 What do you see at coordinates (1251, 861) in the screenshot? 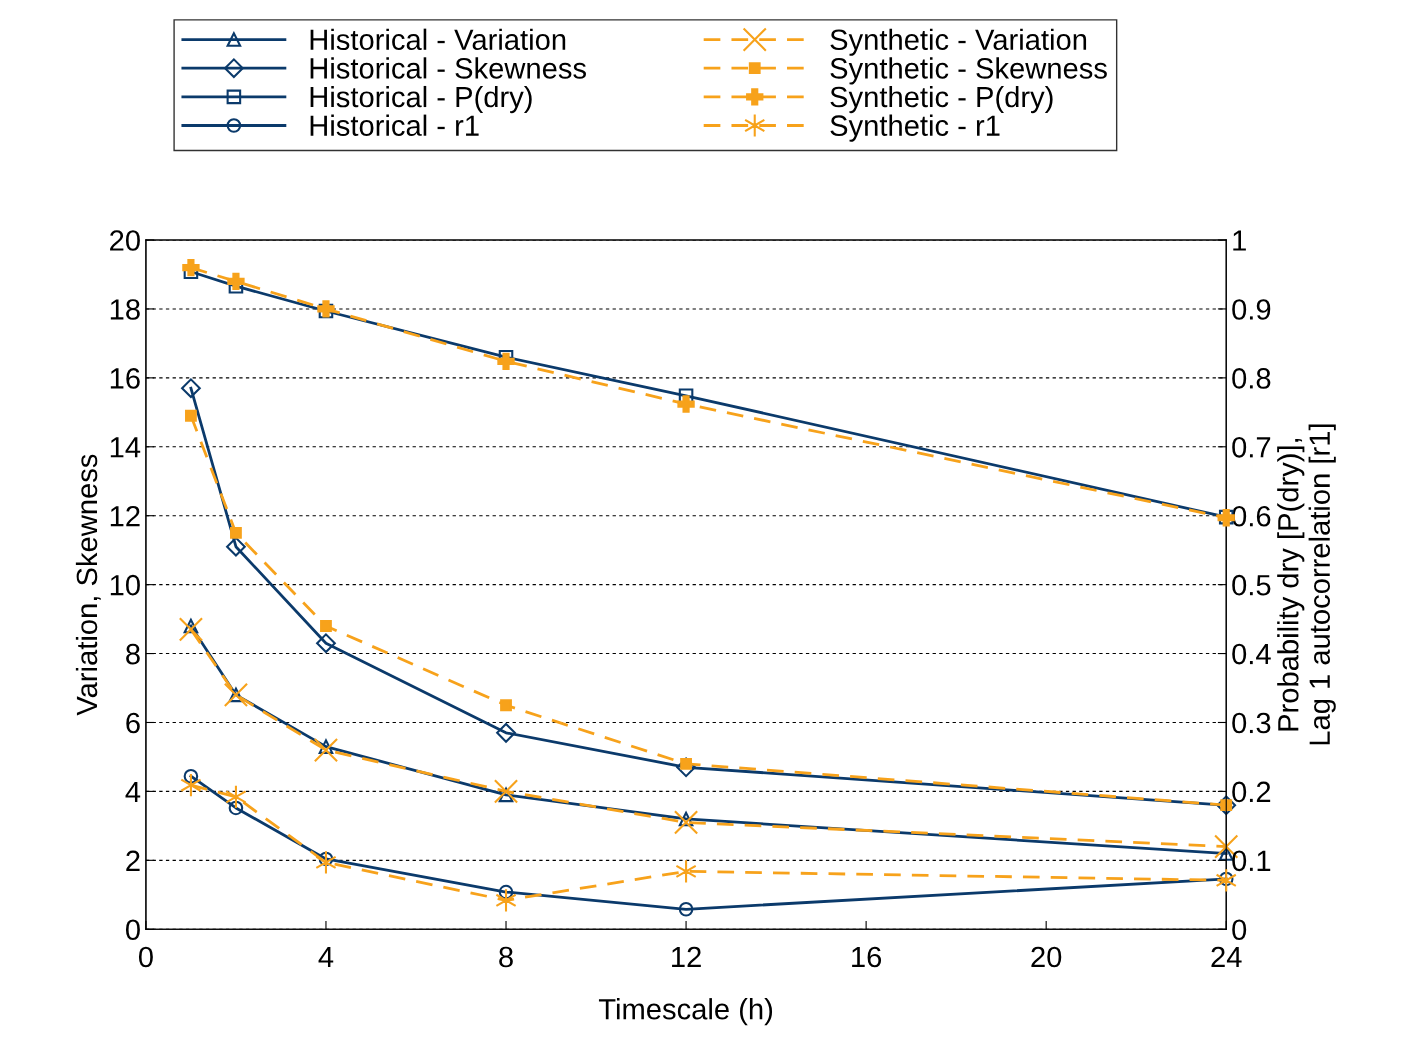
I see `y2-tick-label: 0.1` at bounding box center [1251, 861].